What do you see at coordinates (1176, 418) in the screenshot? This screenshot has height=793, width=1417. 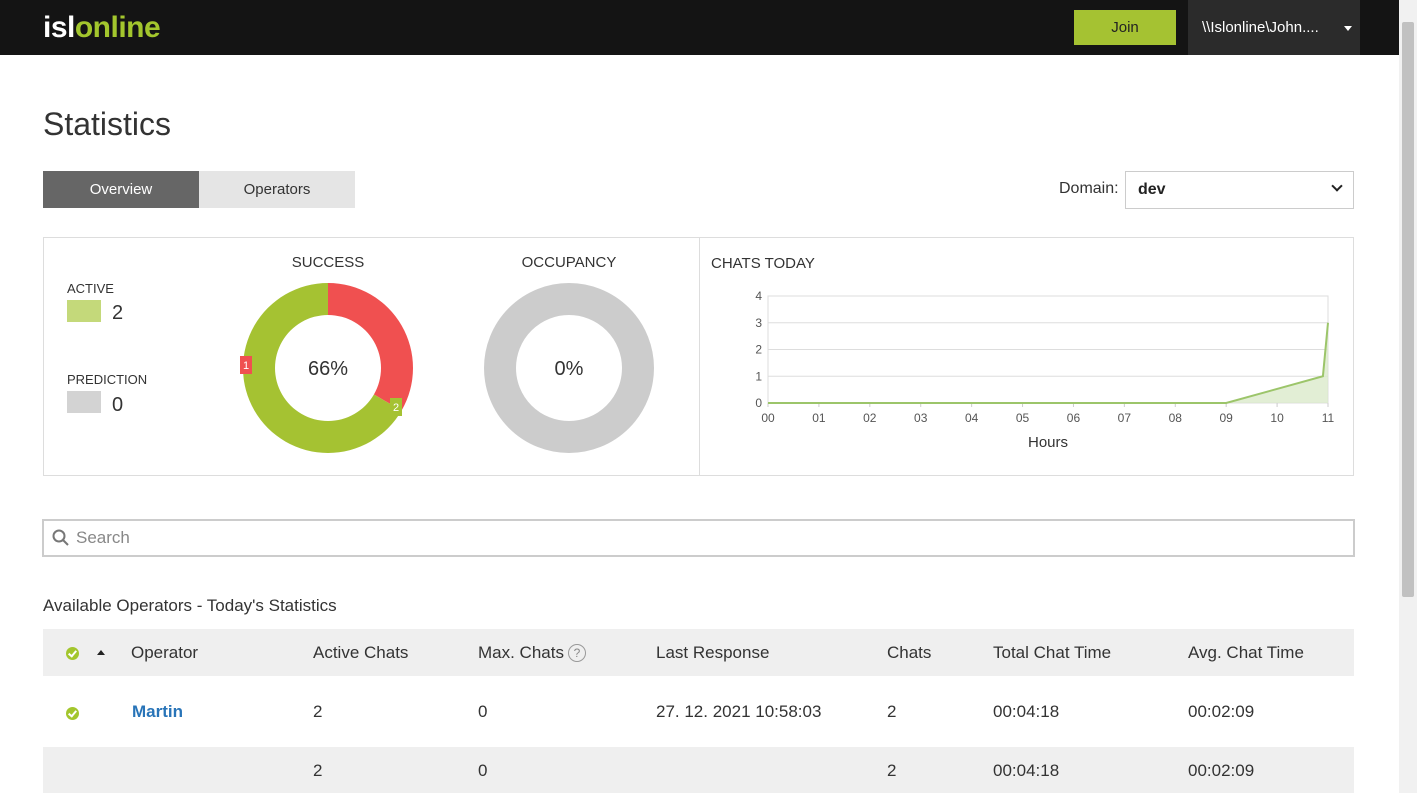 I see `x-tick-label: 08` at bounding box center [1176, 418].